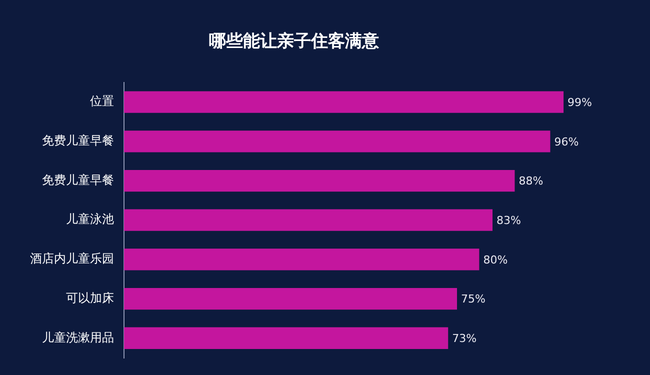  I want to click on y-tick-label: 儿童泳池, so click(90, 219).